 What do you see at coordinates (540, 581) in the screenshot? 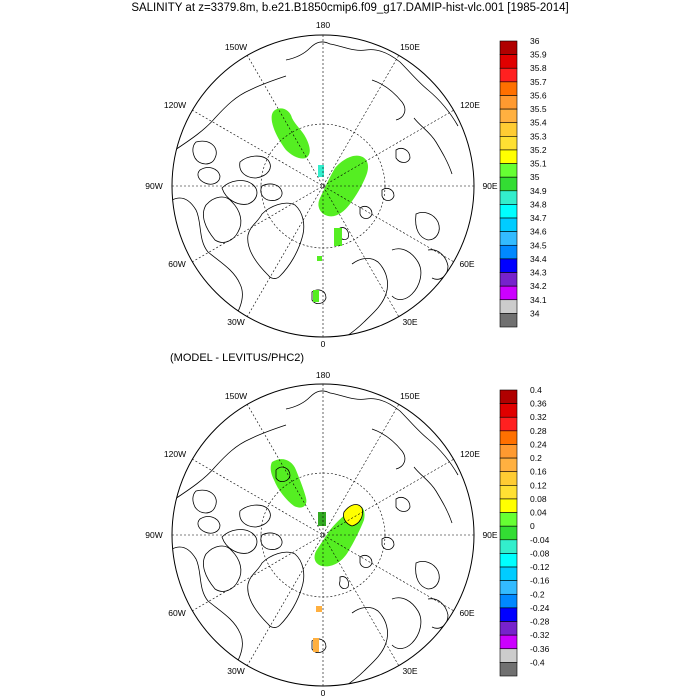
I see `colorbar-label: -0.16` at bounding box center [540, 581].